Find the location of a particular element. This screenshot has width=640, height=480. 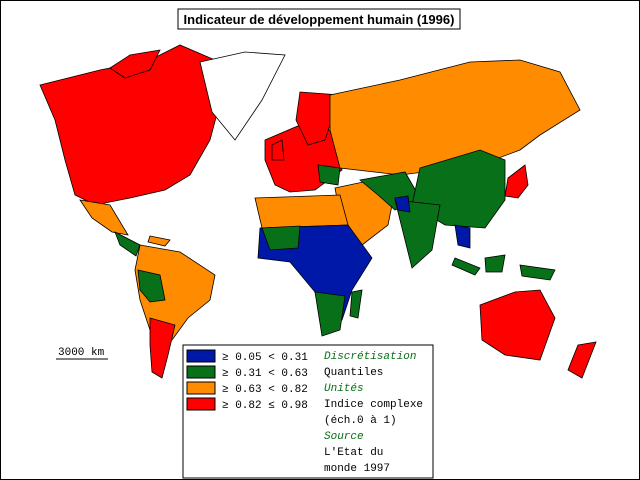

note-heading: Discrétisation is located at coordinates (370, 357).